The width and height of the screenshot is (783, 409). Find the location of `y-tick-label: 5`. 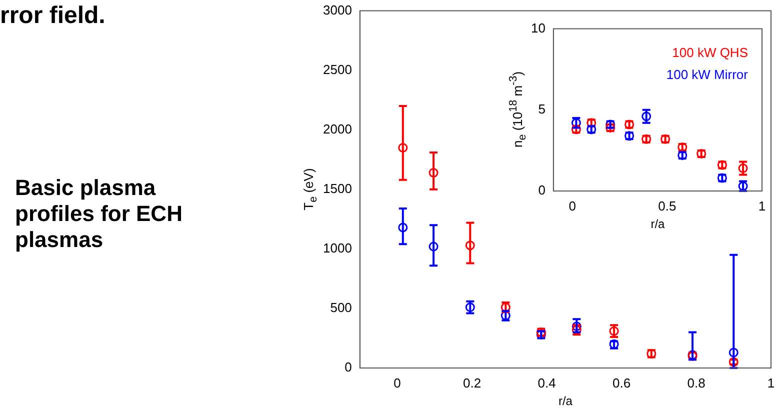

y-tick-label: 5 is located at coordinates (542, 108).